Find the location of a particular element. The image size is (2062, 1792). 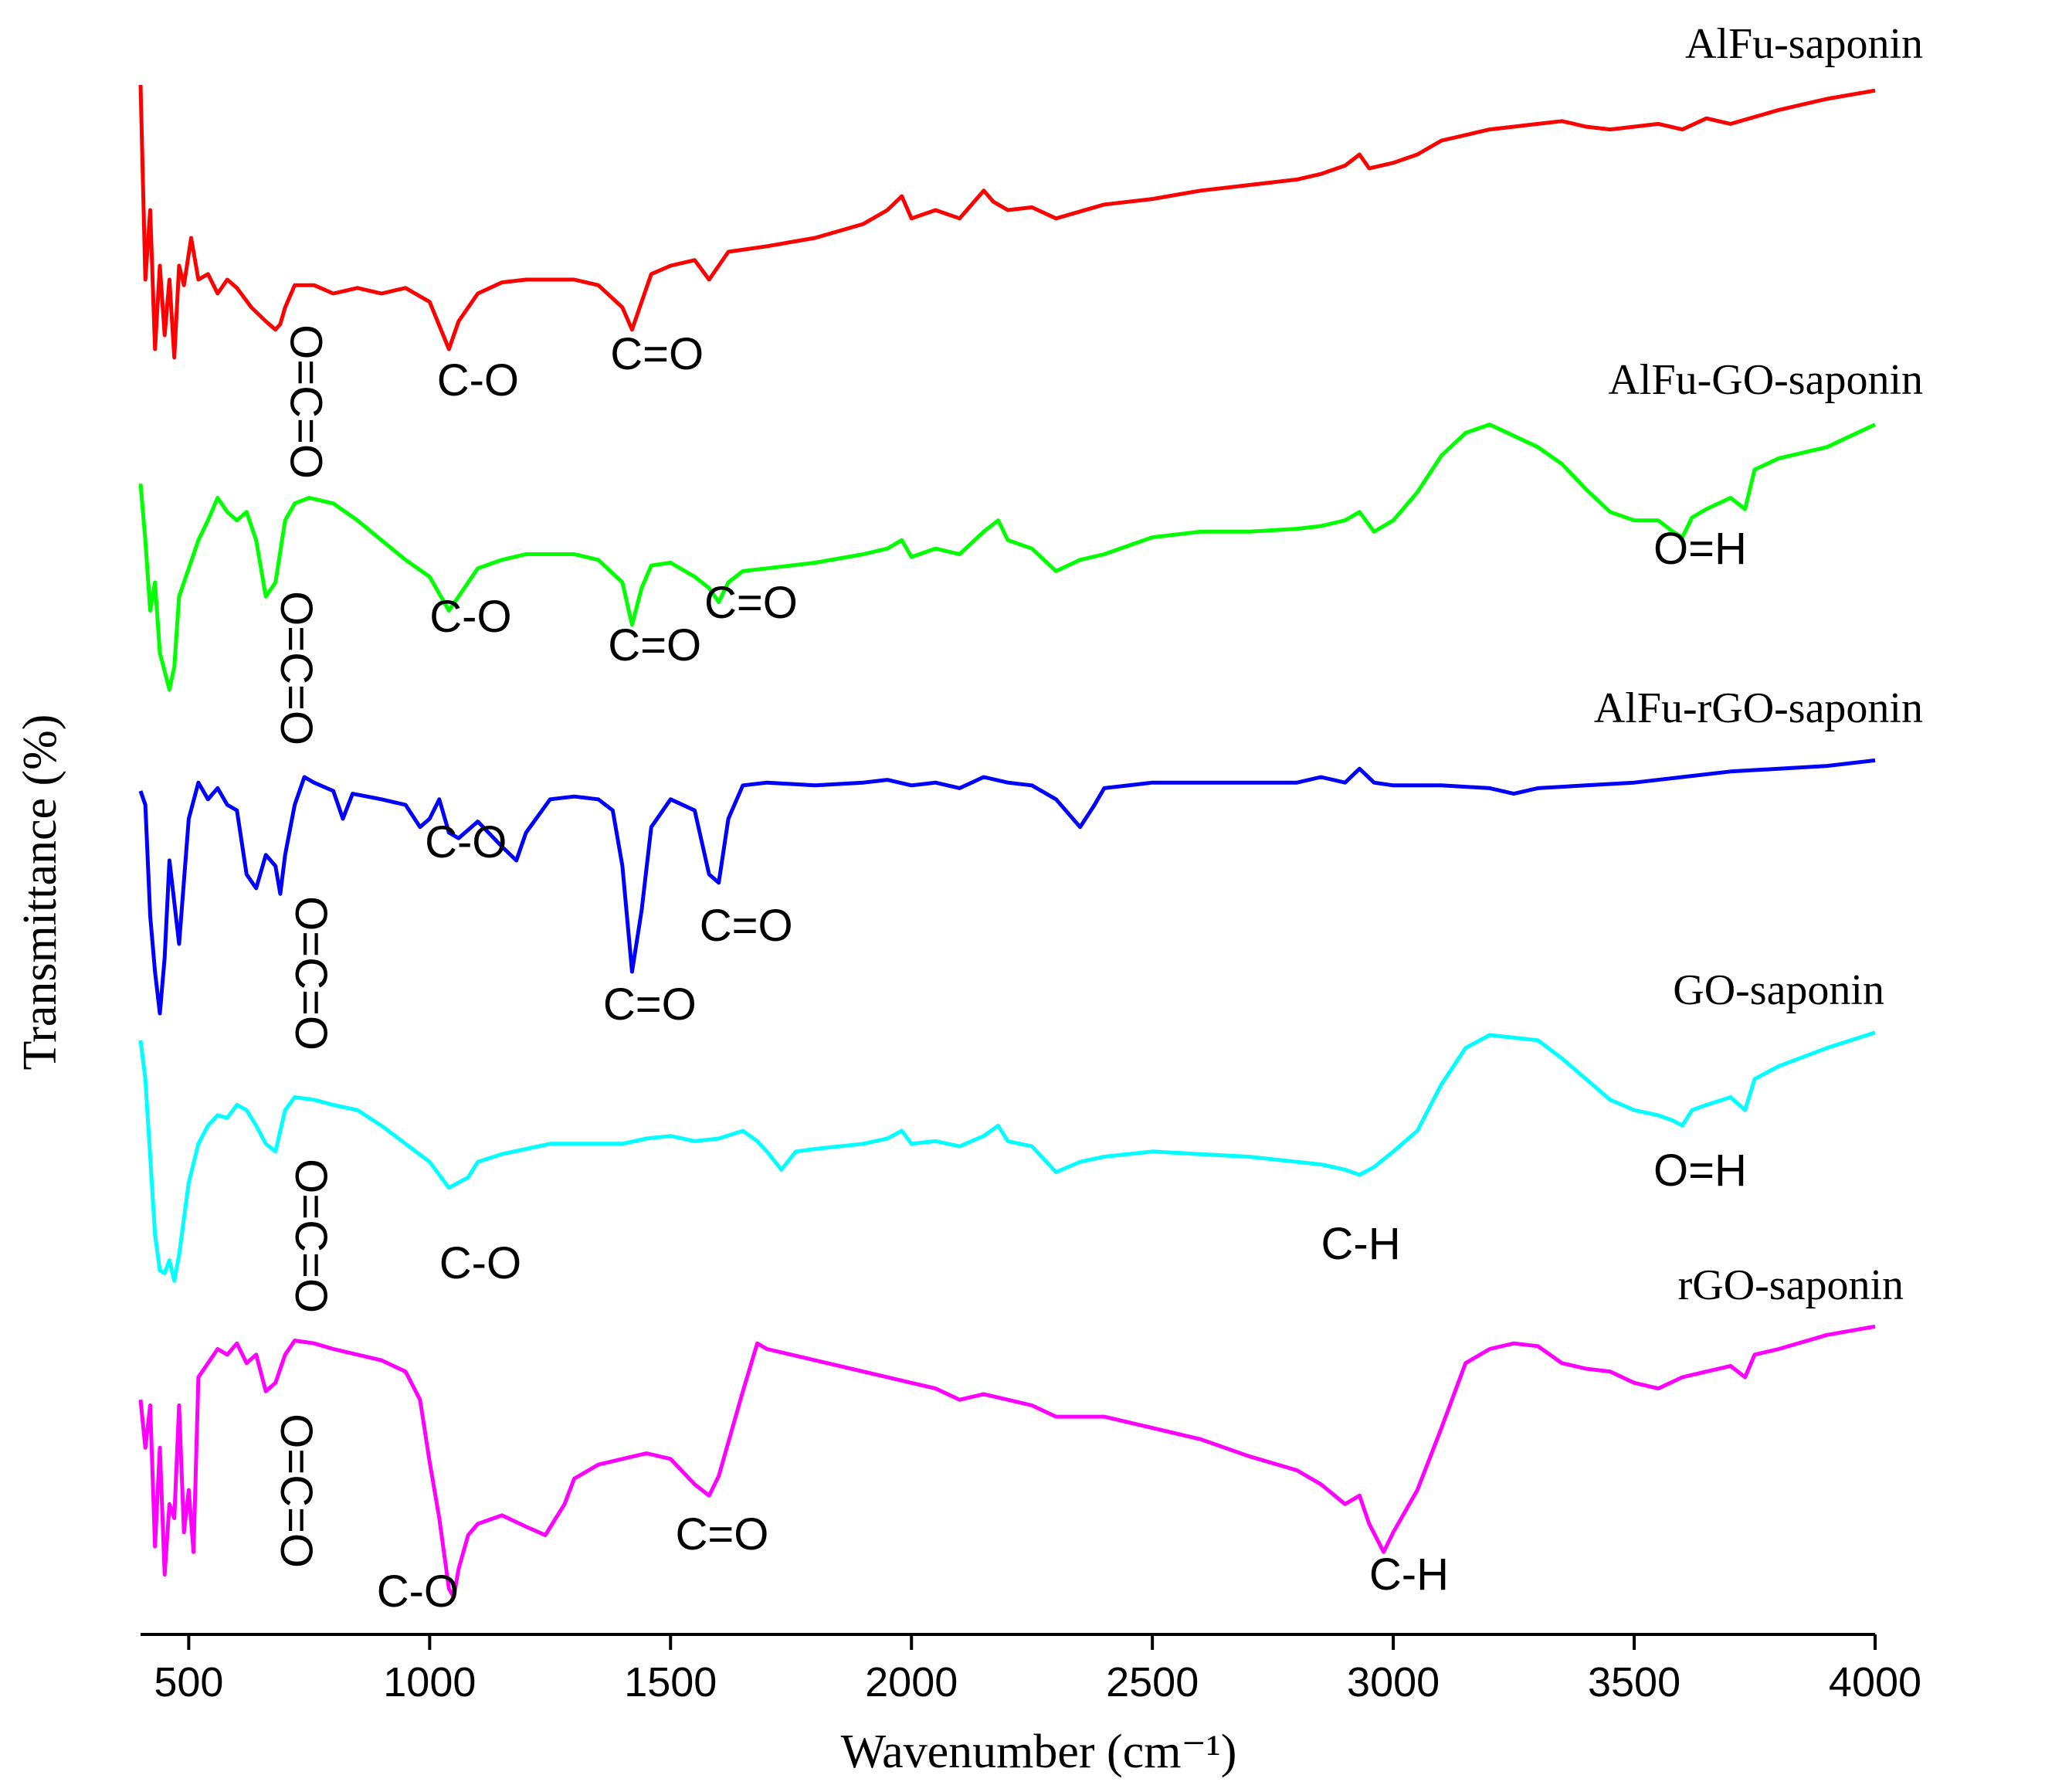

annotation-alfu-go-saponin-o-c-o: O=C=O is located at coordinates (296, 668).